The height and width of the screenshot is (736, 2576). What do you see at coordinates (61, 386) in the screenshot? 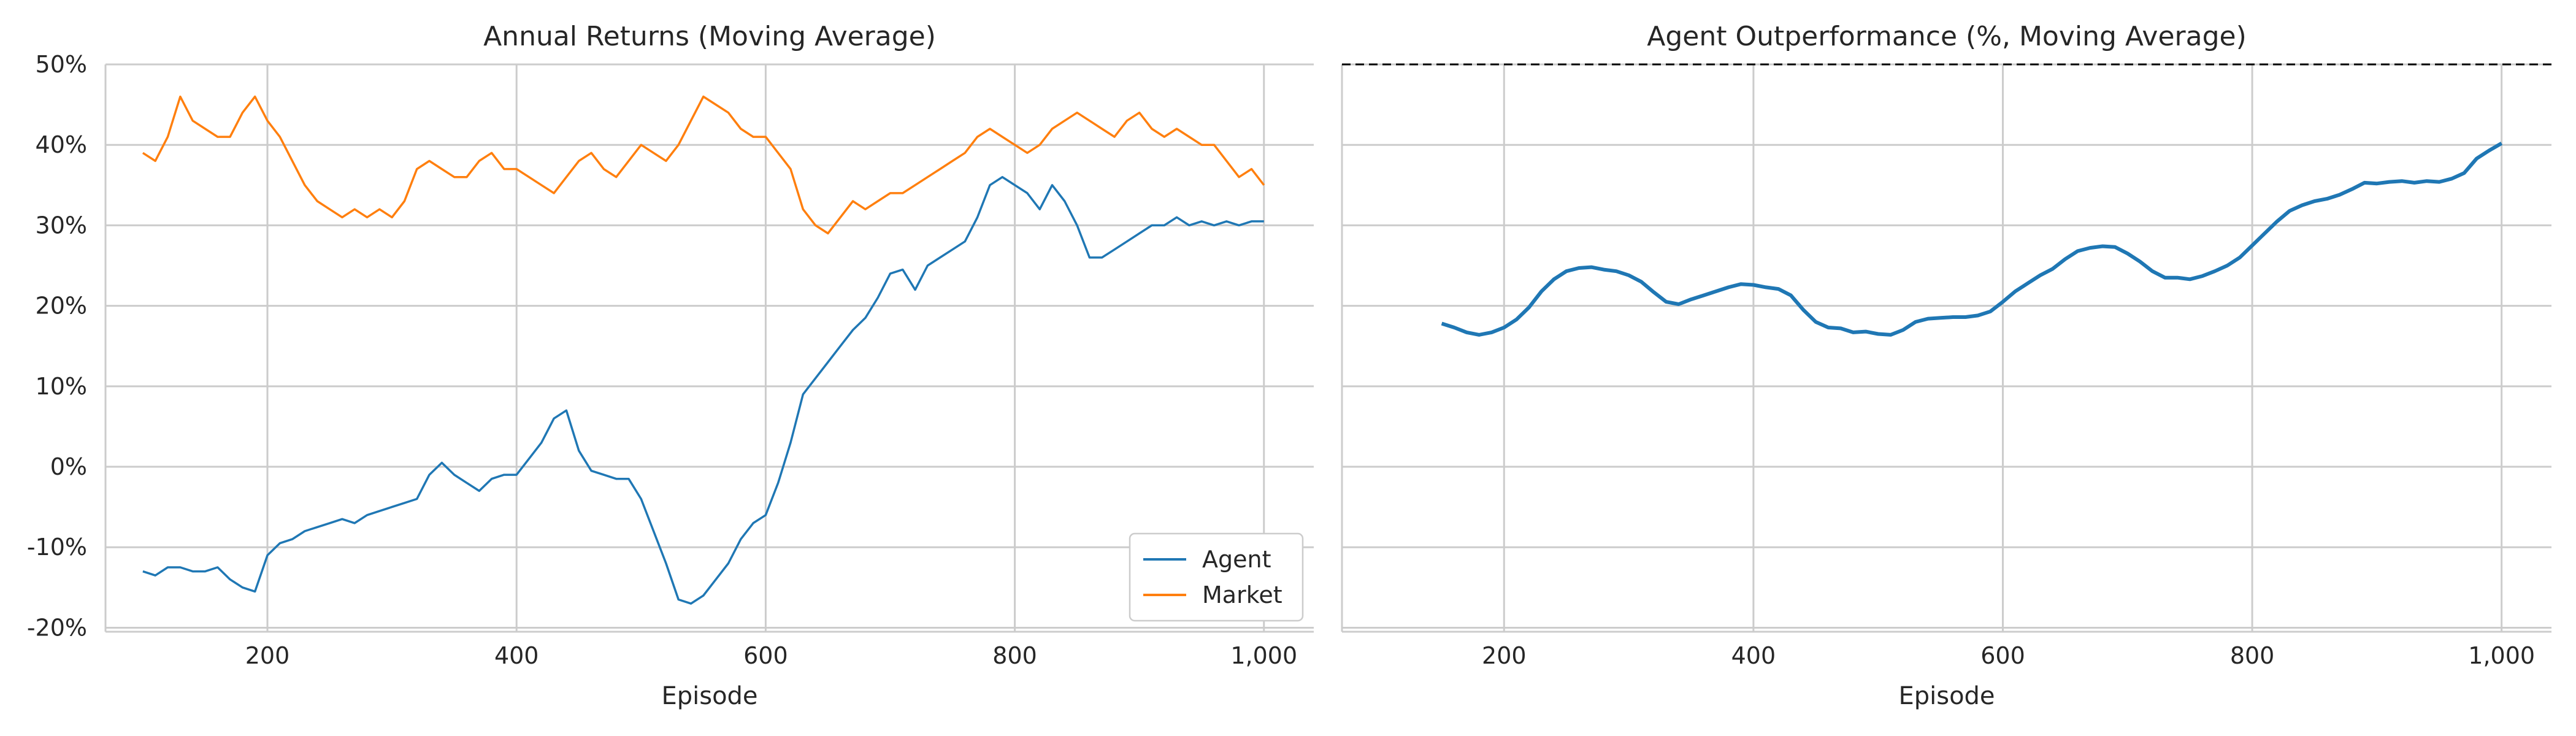
I see `y-tick-label: 10%` at bounding box center [61, 386].